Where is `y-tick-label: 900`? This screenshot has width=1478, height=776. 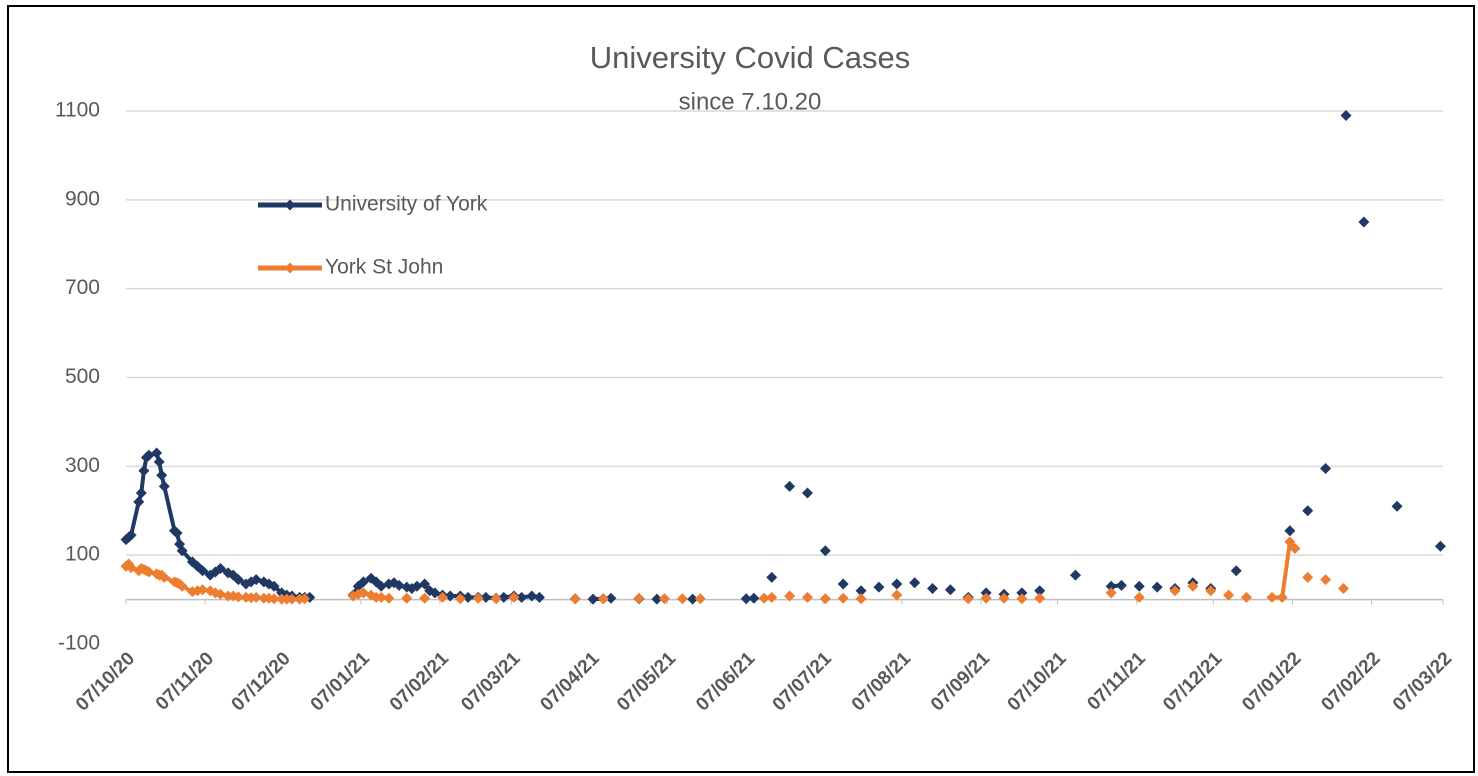 y-tick-label: 900 is located at coordinates (82, 198).